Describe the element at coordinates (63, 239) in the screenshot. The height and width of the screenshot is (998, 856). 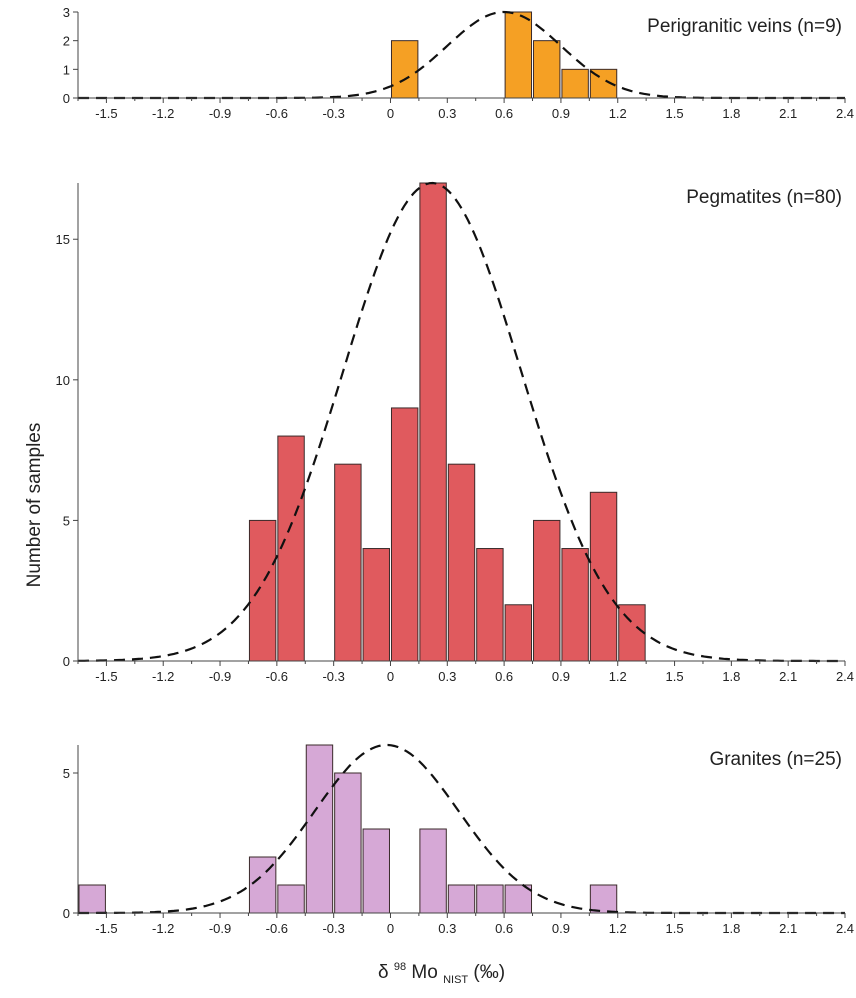
I see `y-tick-label: 15` at that location.